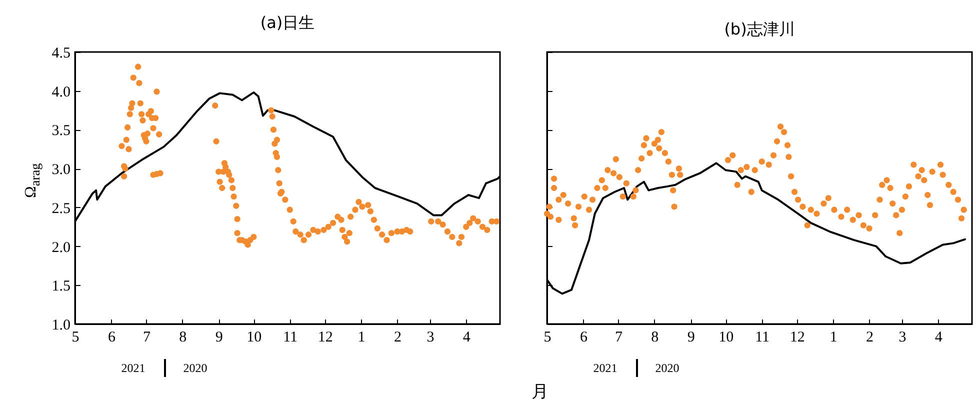 The width and height of the screenshot is (976, 406). I want to click on chart-title: (b)志津川, so click(759, 29).